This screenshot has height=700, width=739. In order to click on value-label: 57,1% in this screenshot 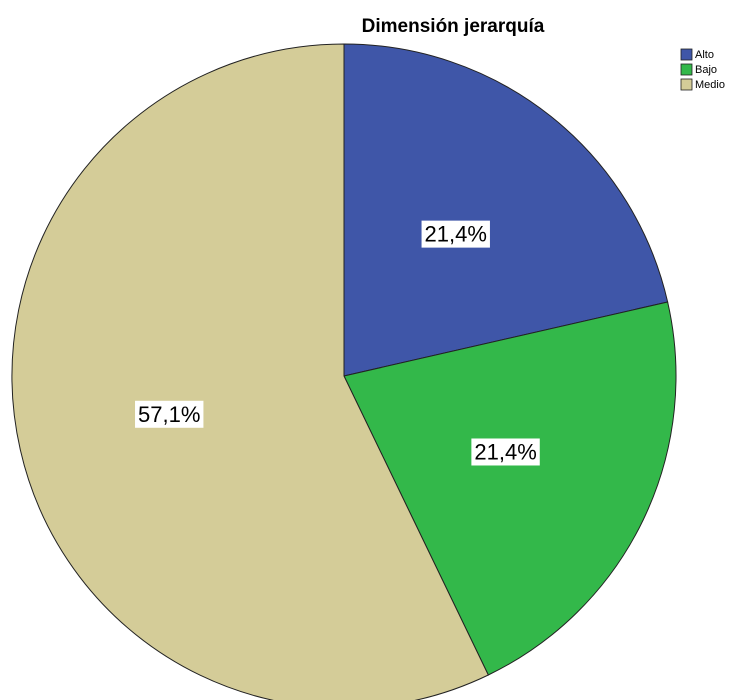, I will do `click(169, 414)`.